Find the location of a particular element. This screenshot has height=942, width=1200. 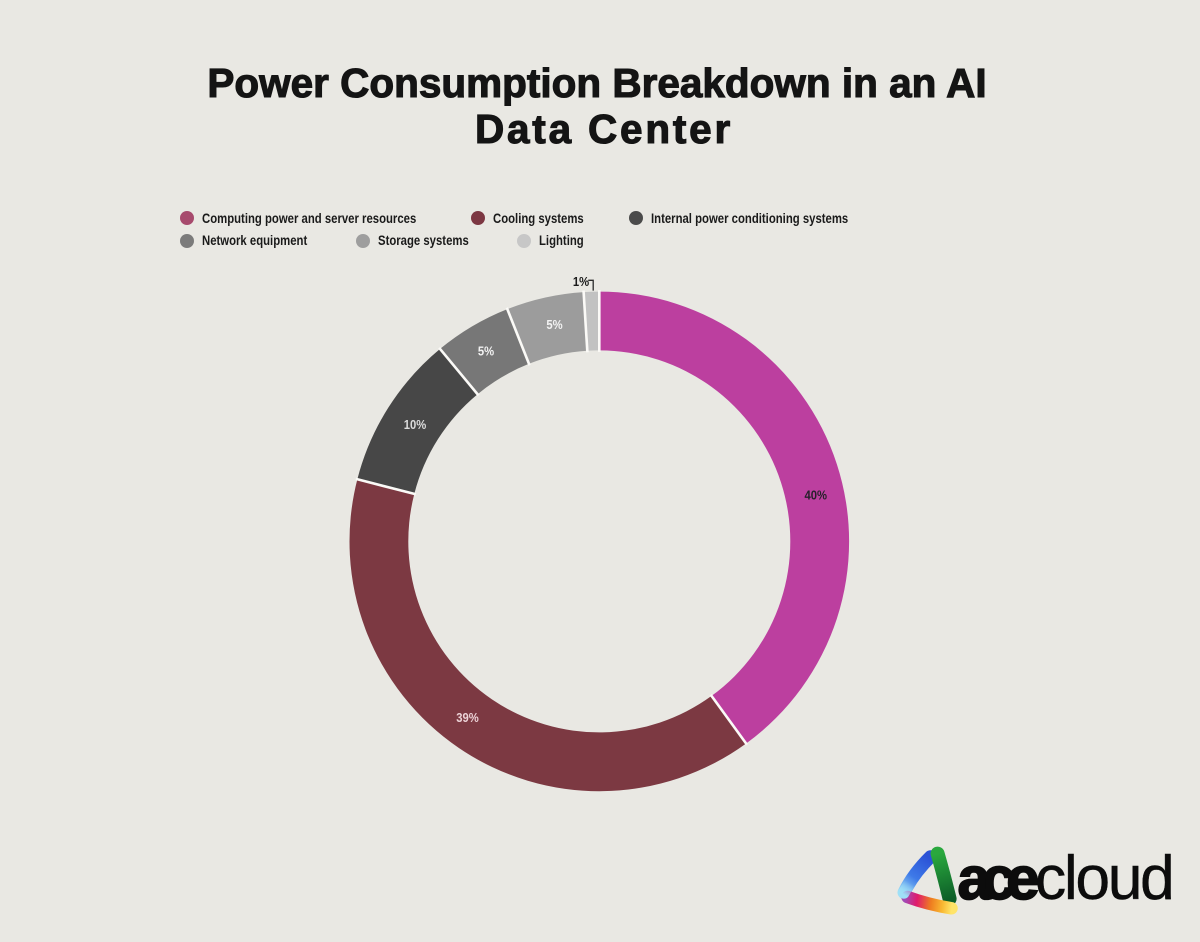

svg-text: 10% is located at coordinates (415, 425).